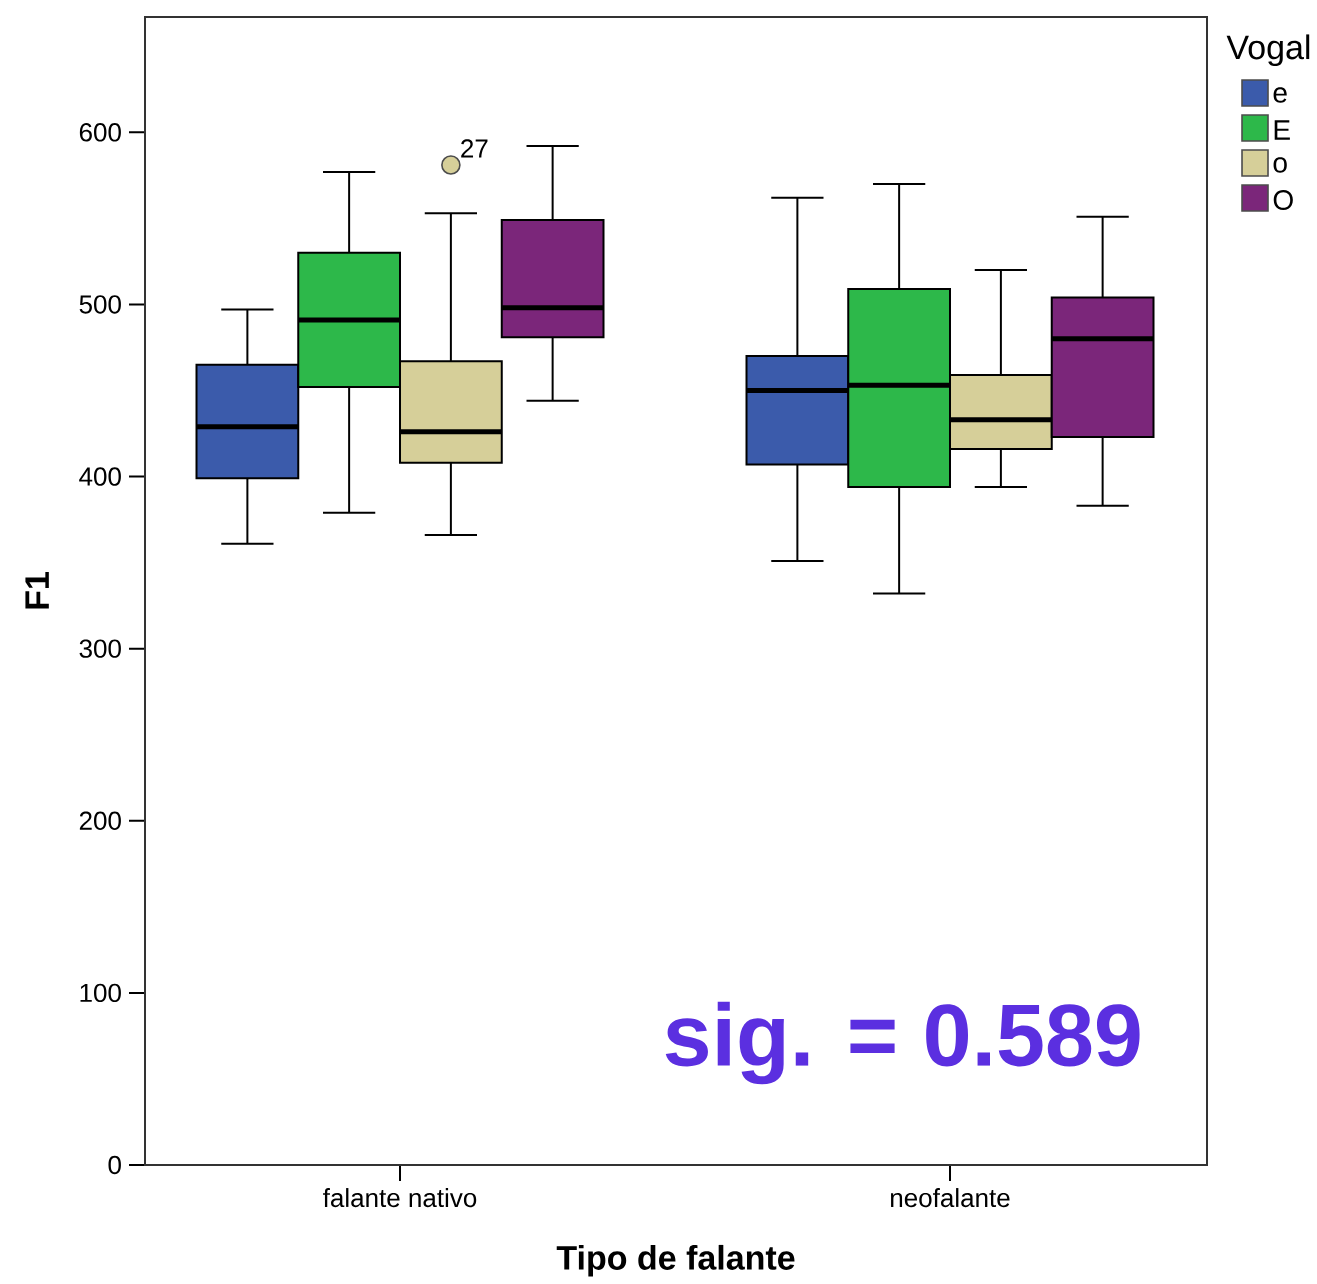 The image size is (1317, 1284). What do you see at coordinates (100, 476) in the screenshot?
I see `y-tick-label: 400` at bounding box center [100, 476].